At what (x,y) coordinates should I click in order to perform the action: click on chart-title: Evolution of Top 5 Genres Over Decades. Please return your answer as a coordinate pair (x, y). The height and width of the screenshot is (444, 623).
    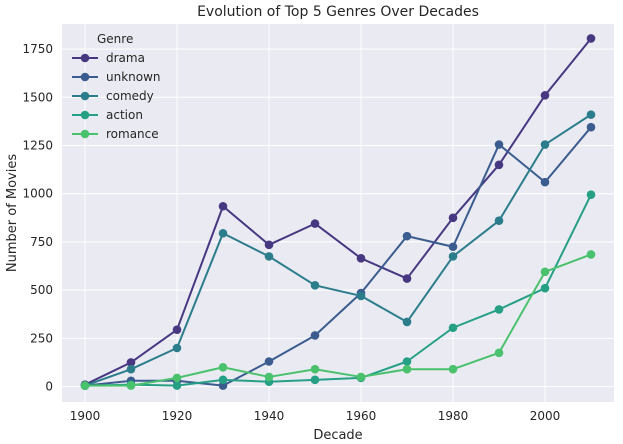
    Looking at the image, I should click on (338, 12).